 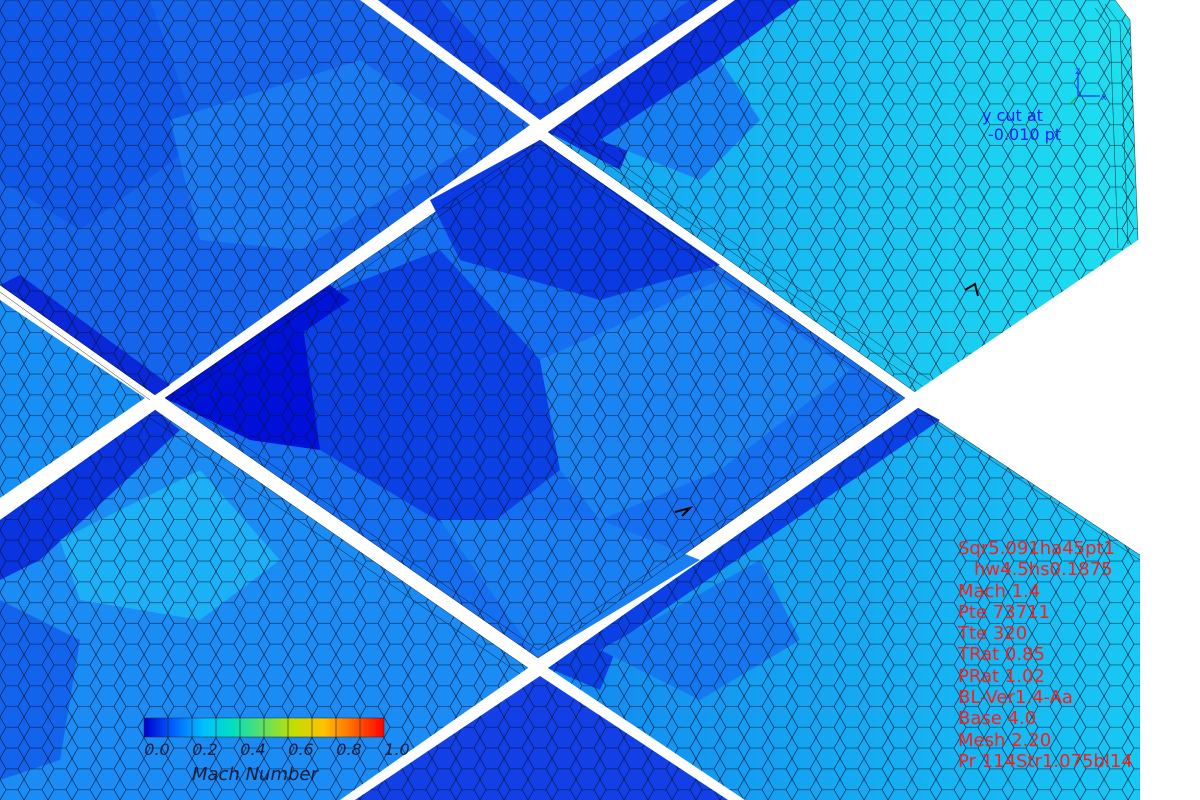 I want to click on colorbar-title: Mach Number, so click(x=255, y=774).